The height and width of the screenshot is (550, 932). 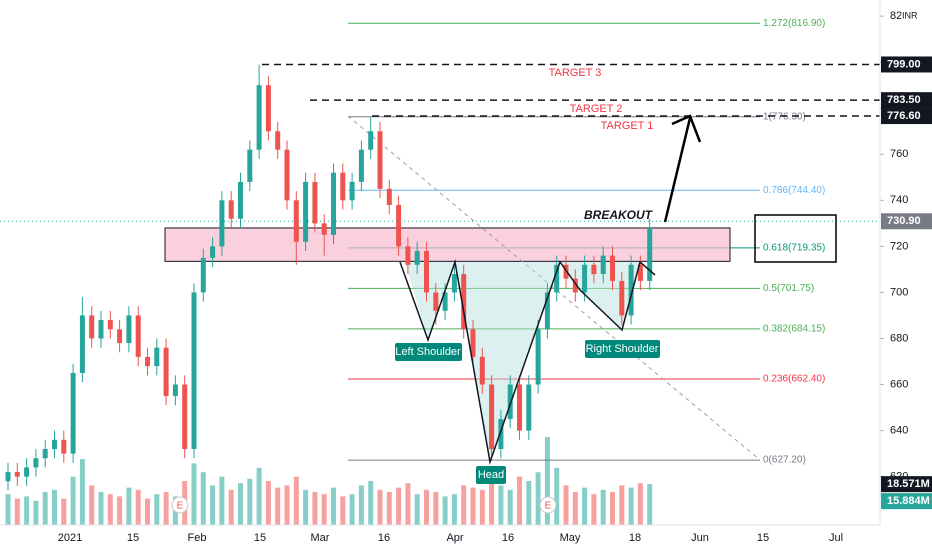 I want to click on x-tick-label: Mar, so click(x=320, y=538).